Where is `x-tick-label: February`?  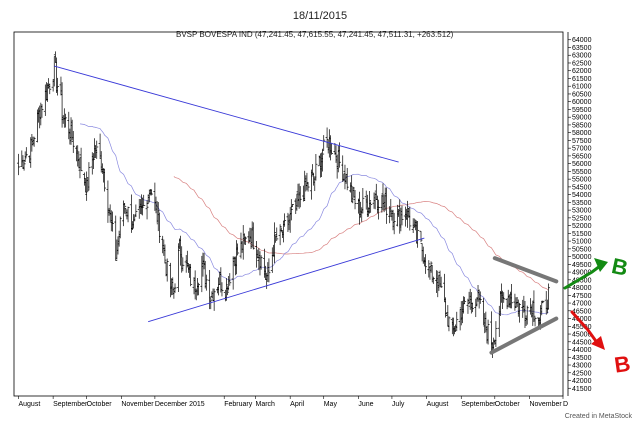
x-tick-label: February is located at coordinates (238, 404).